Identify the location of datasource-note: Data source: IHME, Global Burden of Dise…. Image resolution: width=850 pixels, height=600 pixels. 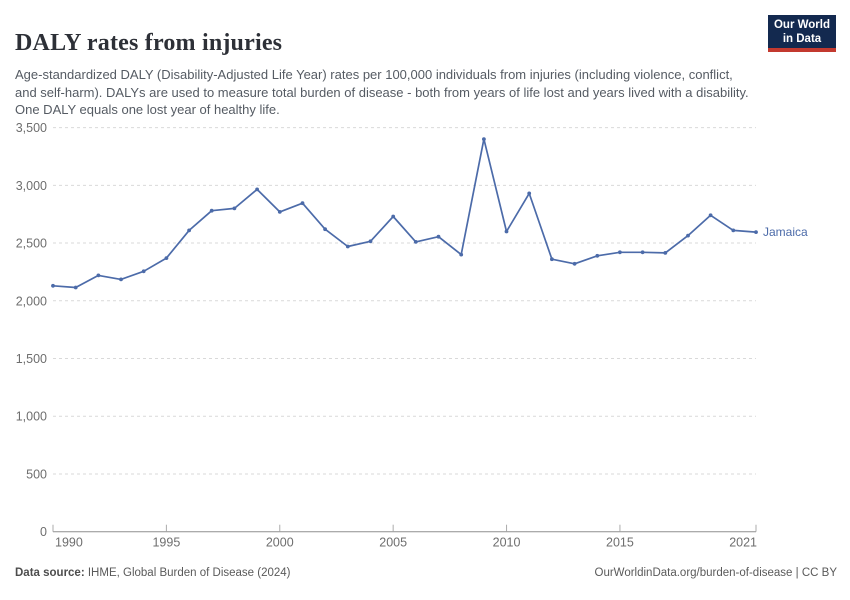
(153, 573).